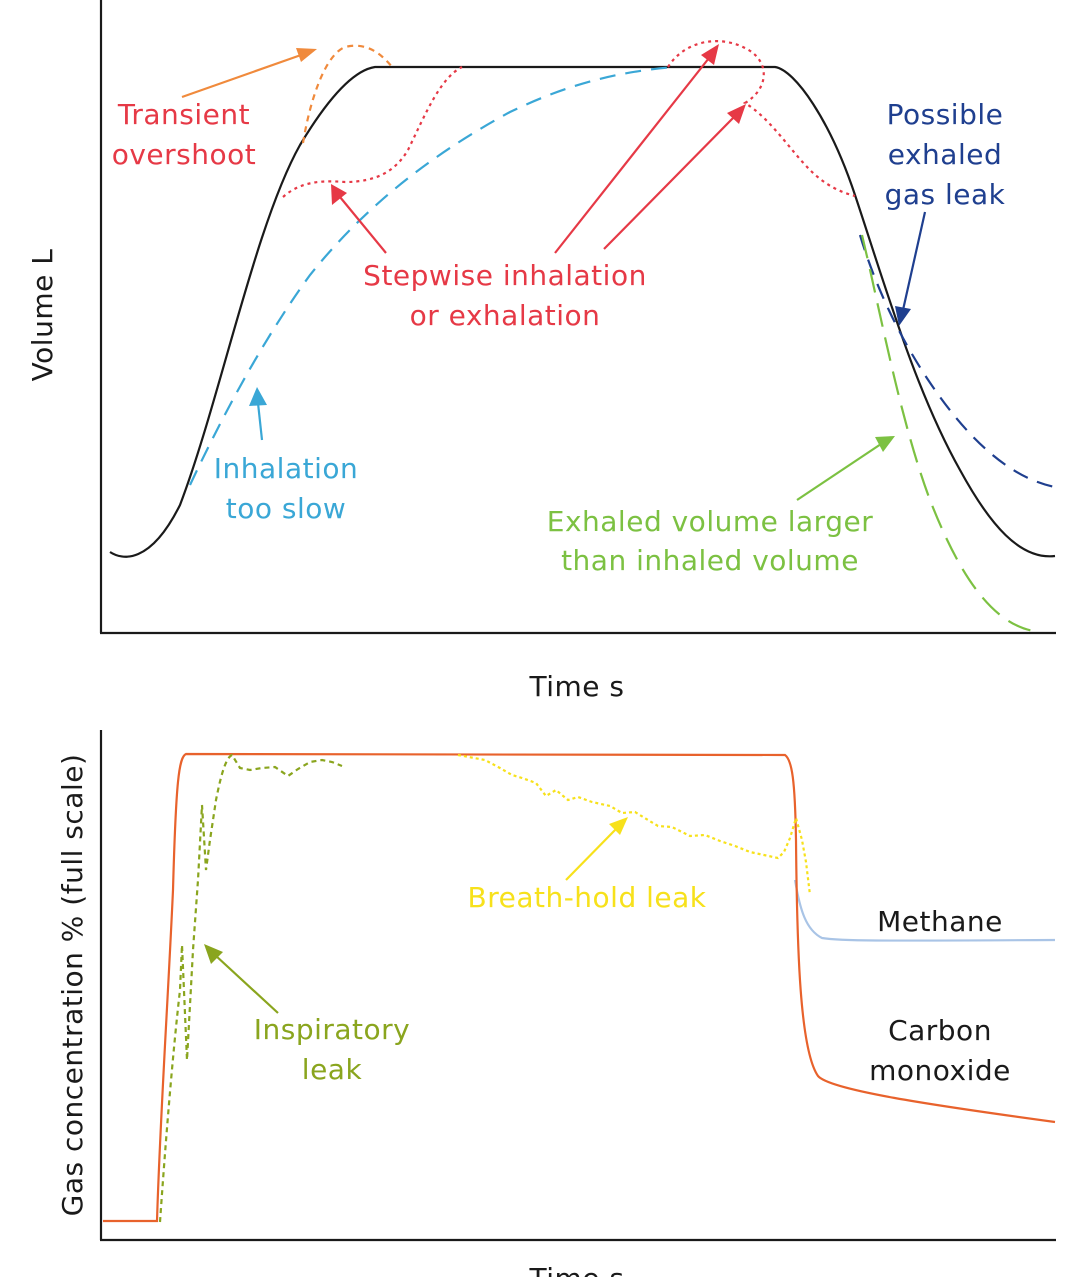 The image size is (1069, 1277). I want to click on inhalation-slow-label-1: Inhalation, so click(286, 468).